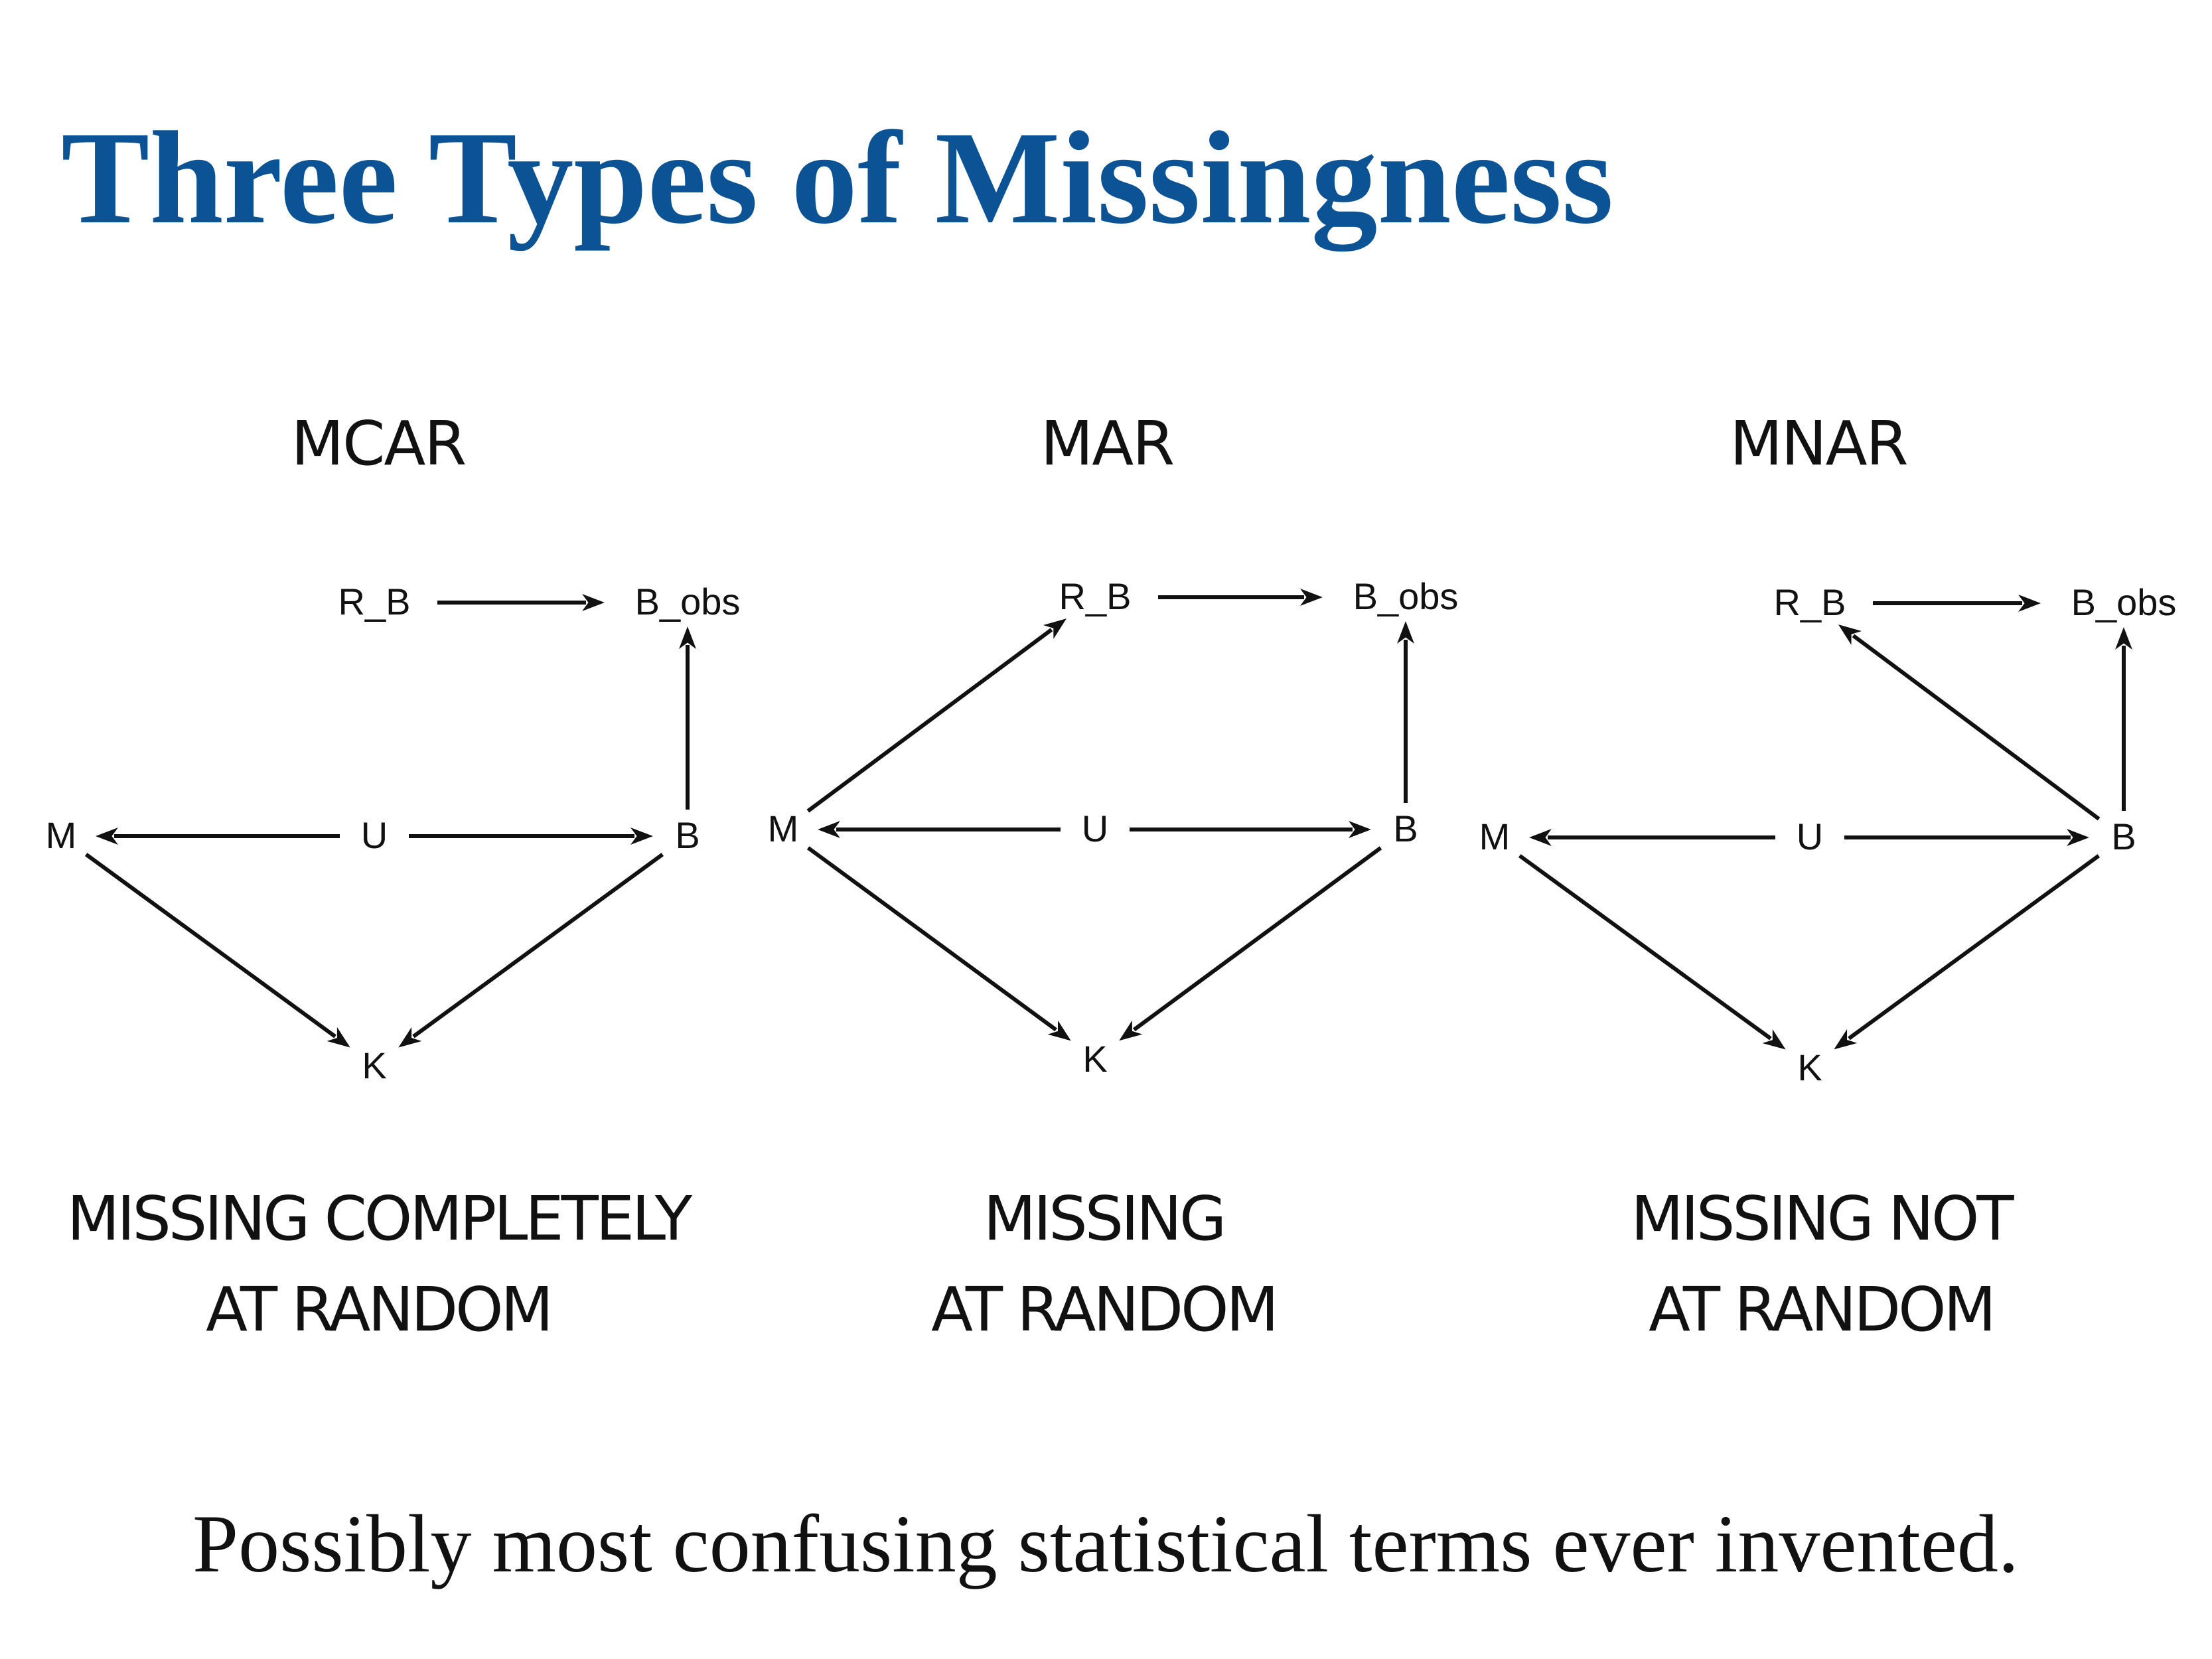 The image size is (2212, 1659). What do you see at coordinates (1821, 1309) in the screenshot?
I see `panel-caption-mnar-line2: AT RANDOM` at bounding box center [1821, 1309].